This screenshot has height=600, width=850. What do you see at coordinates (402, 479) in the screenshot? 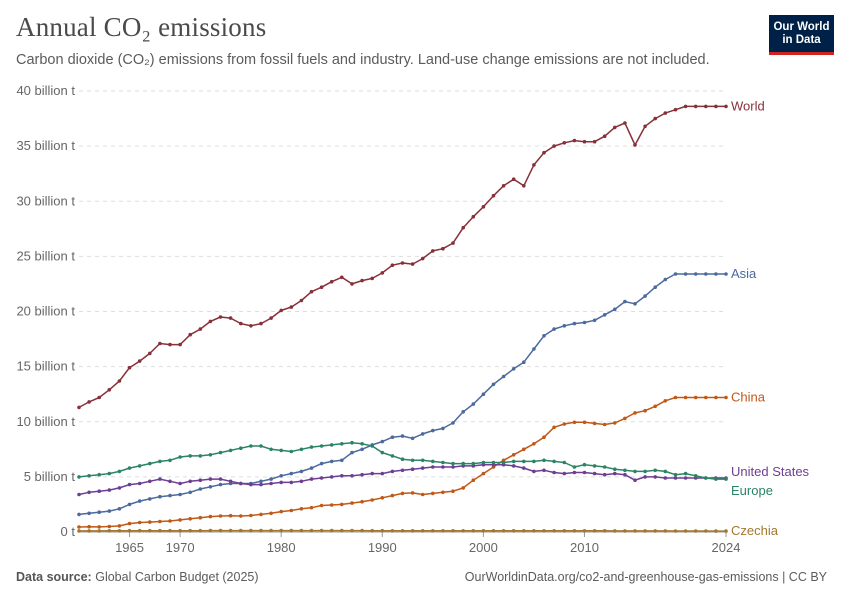
I see `series-united-states` at bounding box center [402, 479].